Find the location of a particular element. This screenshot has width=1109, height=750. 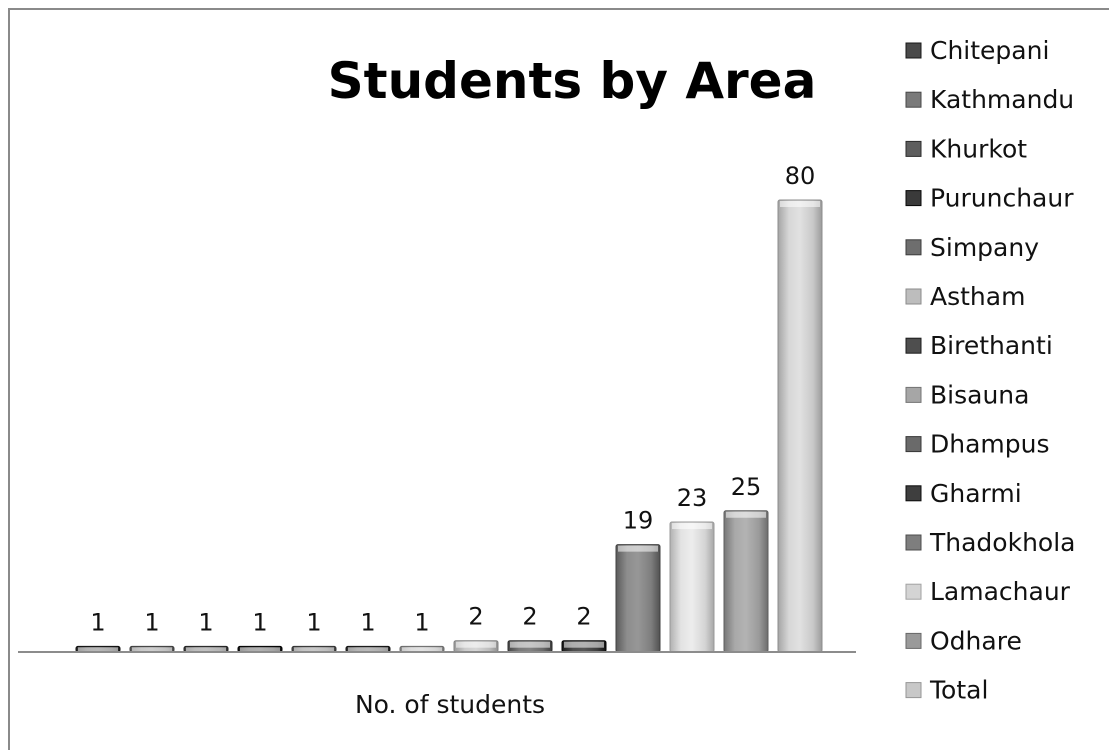

legend-label-dhampus: Dhampus is located at coordinates (990, 444).